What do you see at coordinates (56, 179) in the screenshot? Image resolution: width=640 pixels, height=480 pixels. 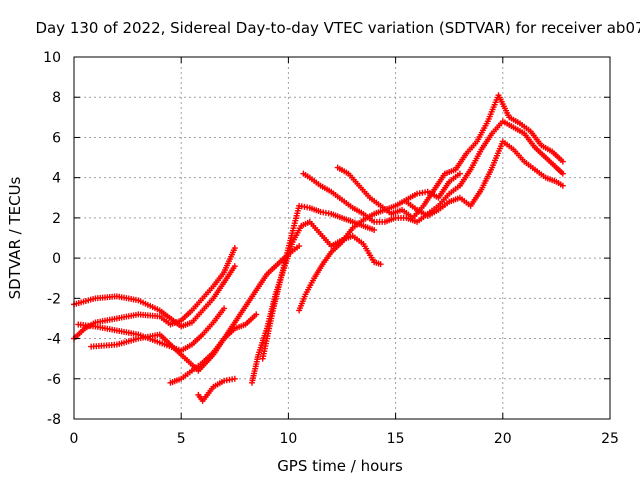 I see `y-tick-label: 4` at bounding box center [56, 179].